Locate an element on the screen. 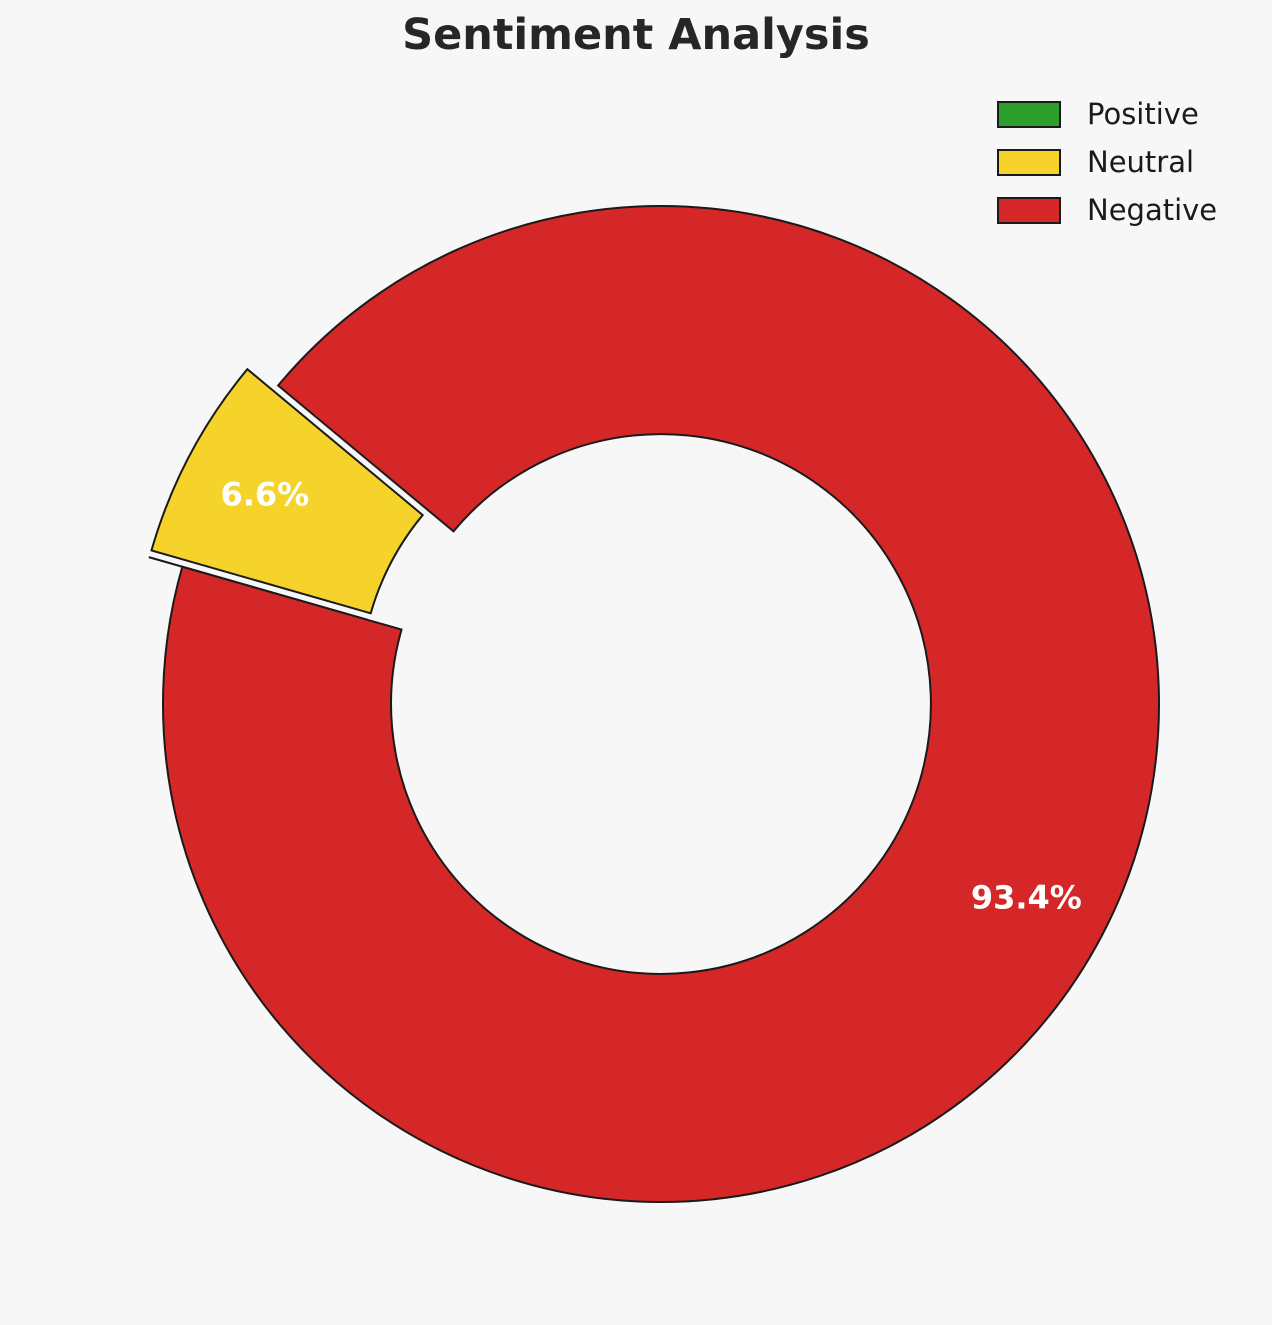 Image resolution: width=1272 pixels, height=1325 pixels. pct-label-negative: 93.4% is located at coordinates (1026, 897).